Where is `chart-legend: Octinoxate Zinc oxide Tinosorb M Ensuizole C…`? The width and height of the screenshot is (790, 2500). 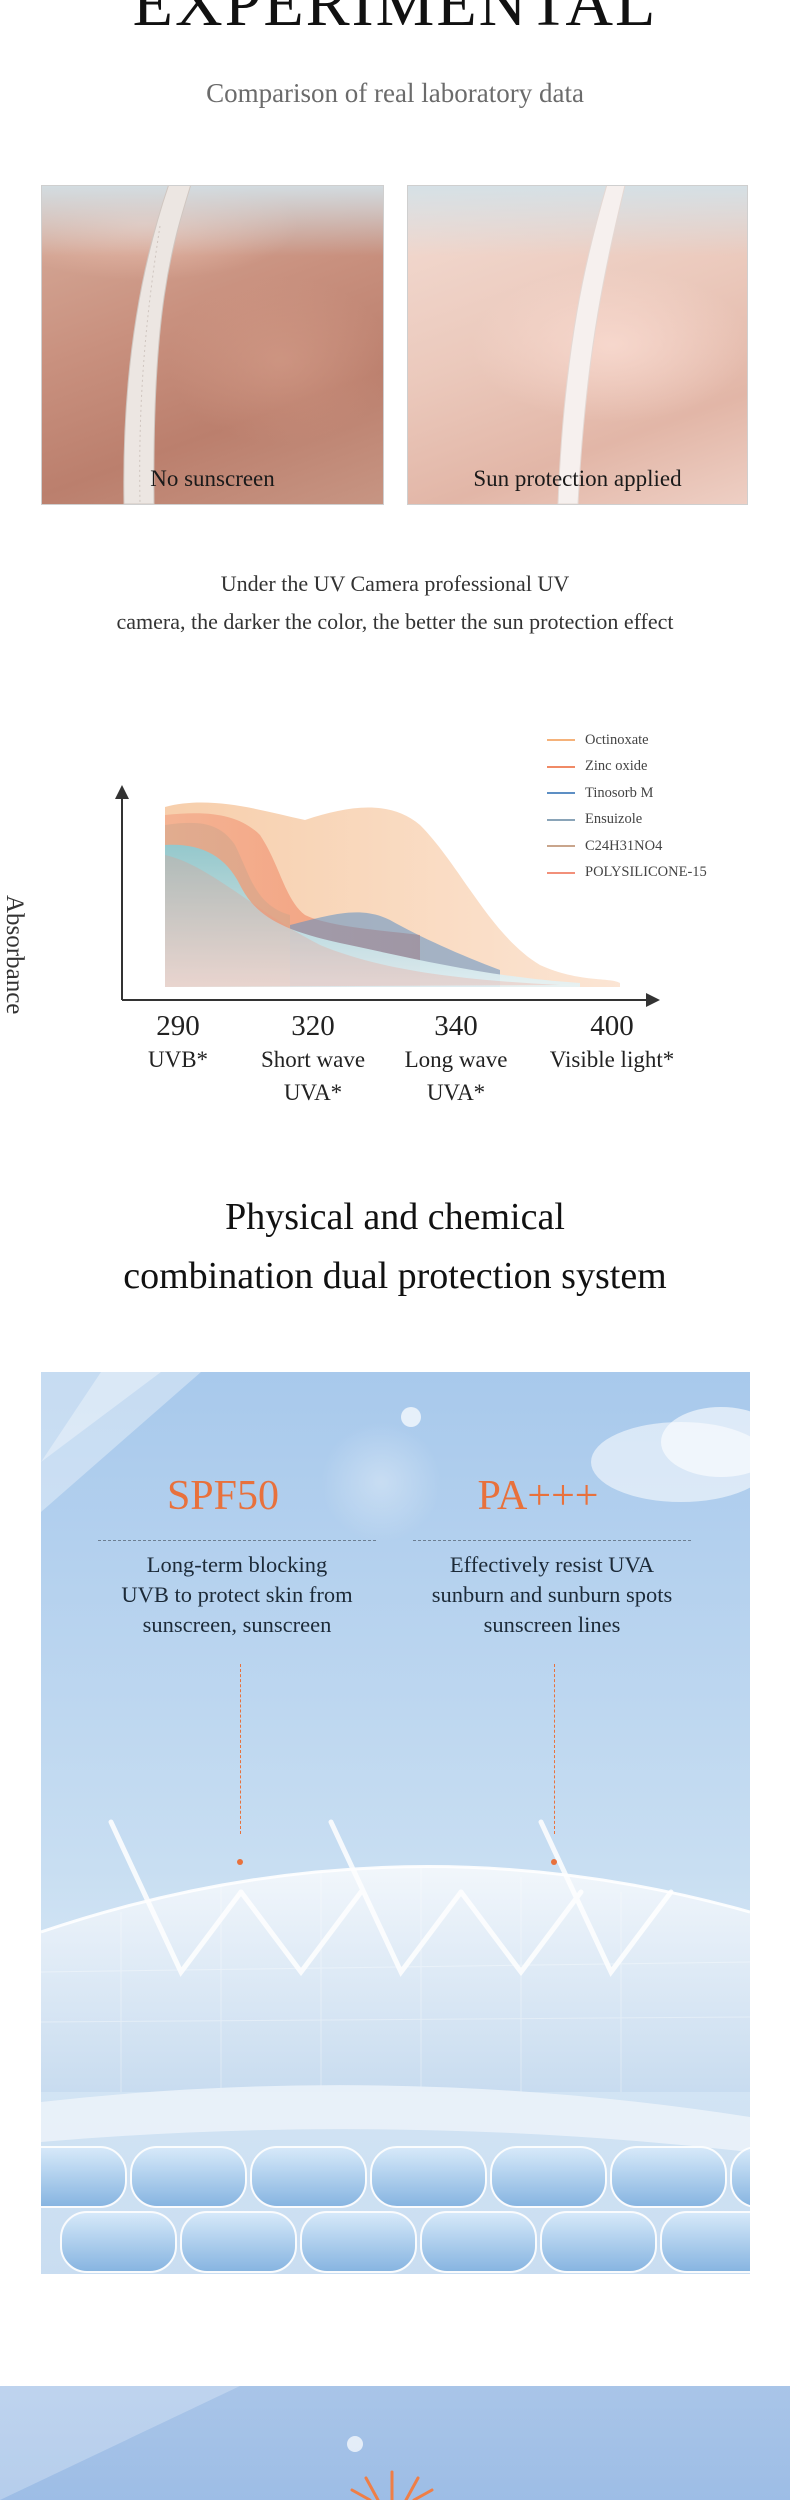 chart-legend: Octinoxate Zinc oxide Tinosorb M Ensuizole C… is located at coordinates (662, 806).